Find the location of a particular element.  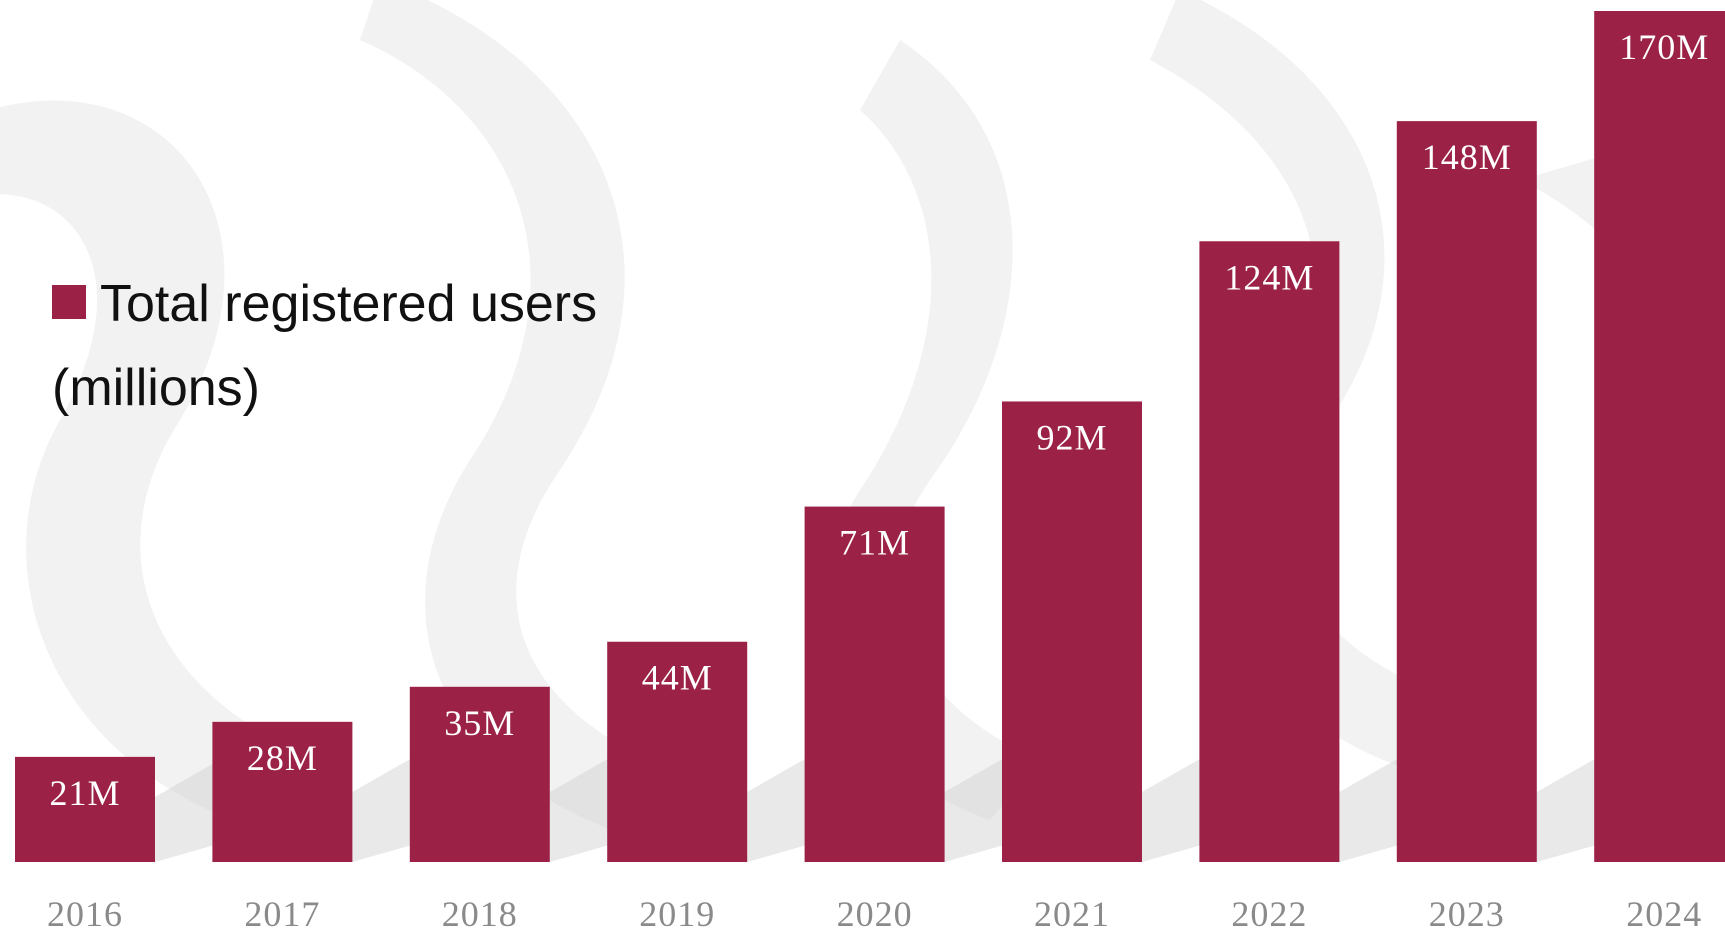

x-tick-label: 2019 is located at coordinates (677, 914).